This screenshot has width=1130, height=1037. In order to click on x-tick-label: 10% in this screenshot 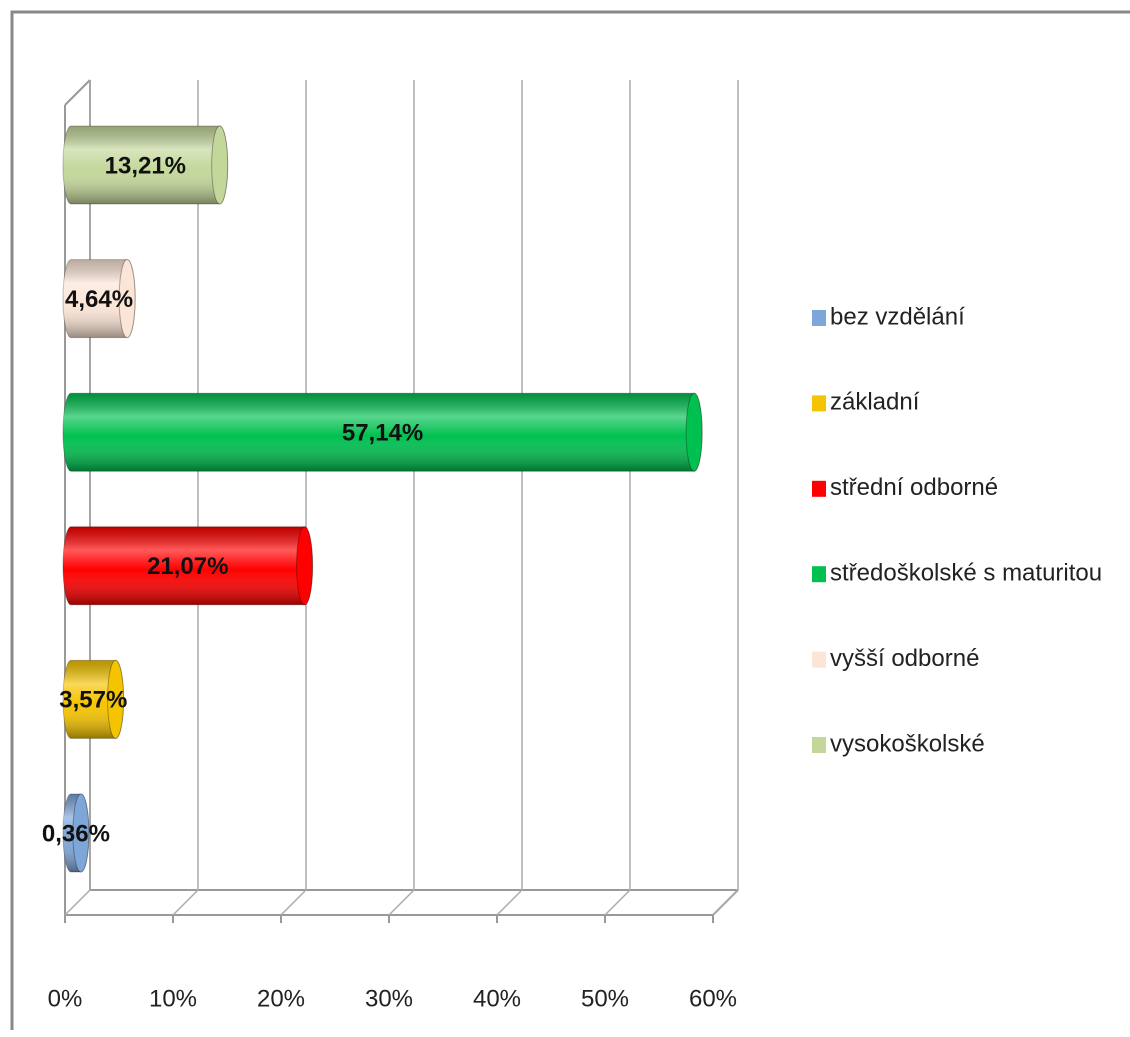, I will do `click(173, 998)`.